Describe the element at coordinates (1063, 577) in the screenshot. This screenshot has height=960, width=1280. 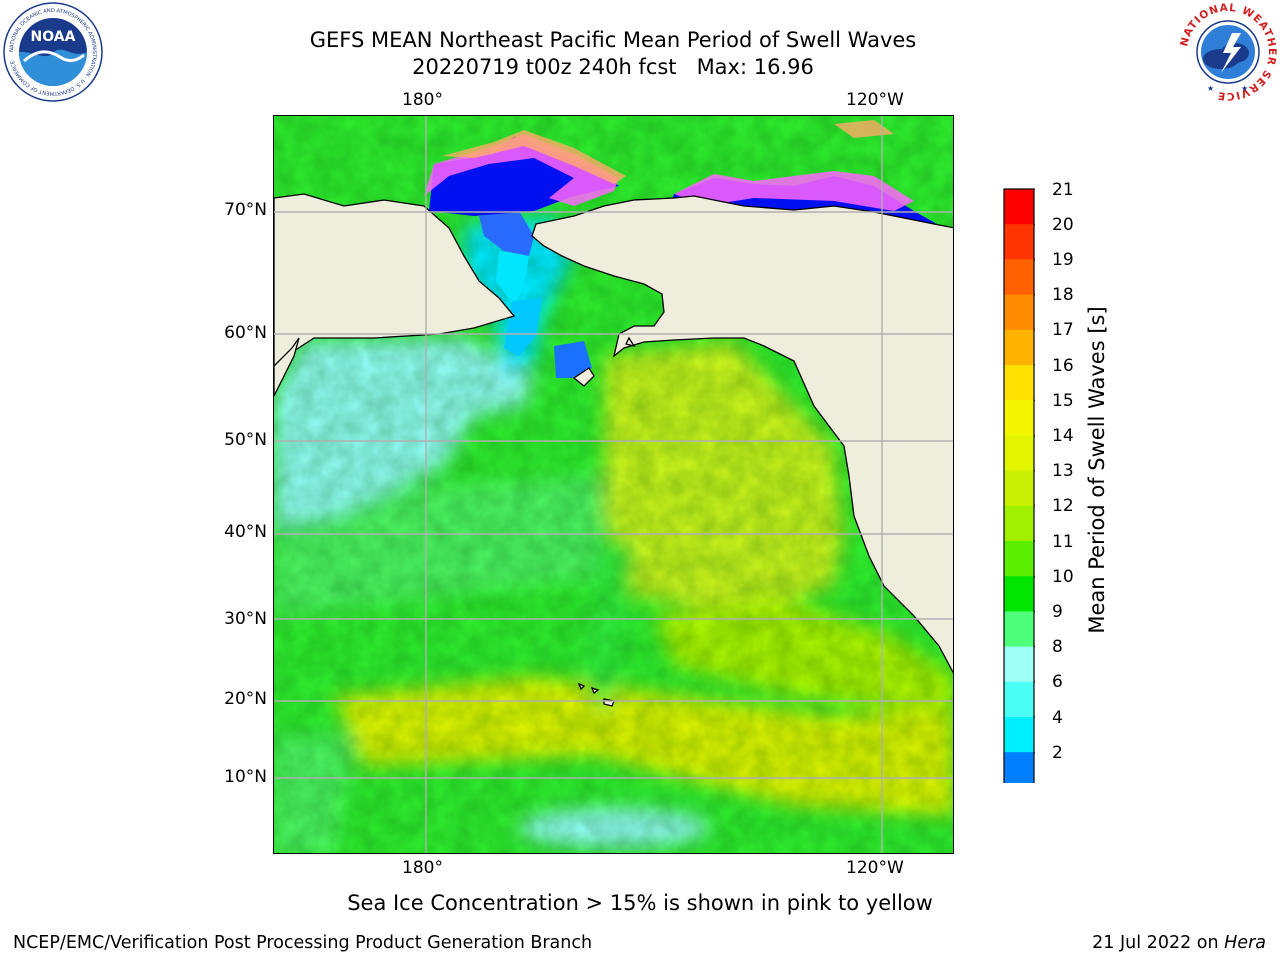
I see `cb-tick-10: 10` at that location.